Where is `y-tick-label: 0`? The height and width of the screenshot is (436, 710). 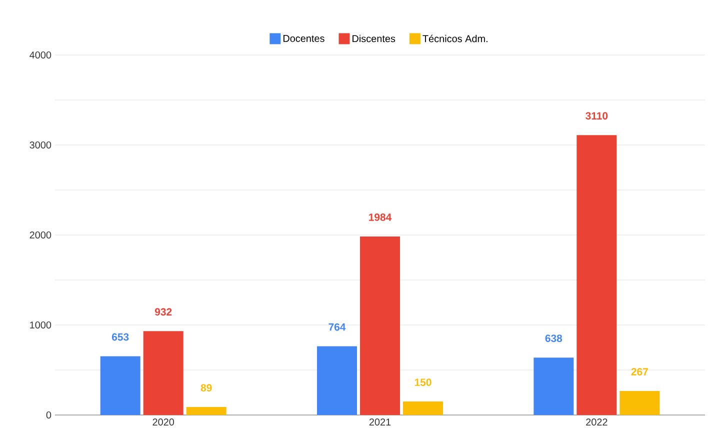 y-tick-label: 0 is located at coordinates (49, 415).